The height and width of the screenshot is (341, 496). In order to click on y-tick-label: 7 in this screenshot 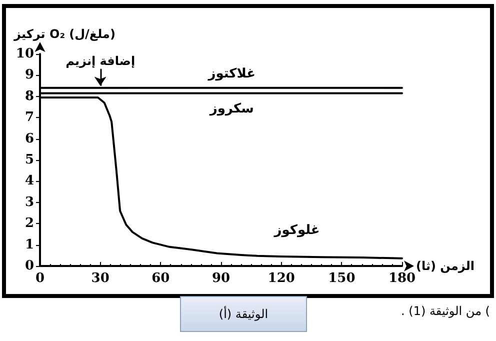, I will do `click(29, 118)`.